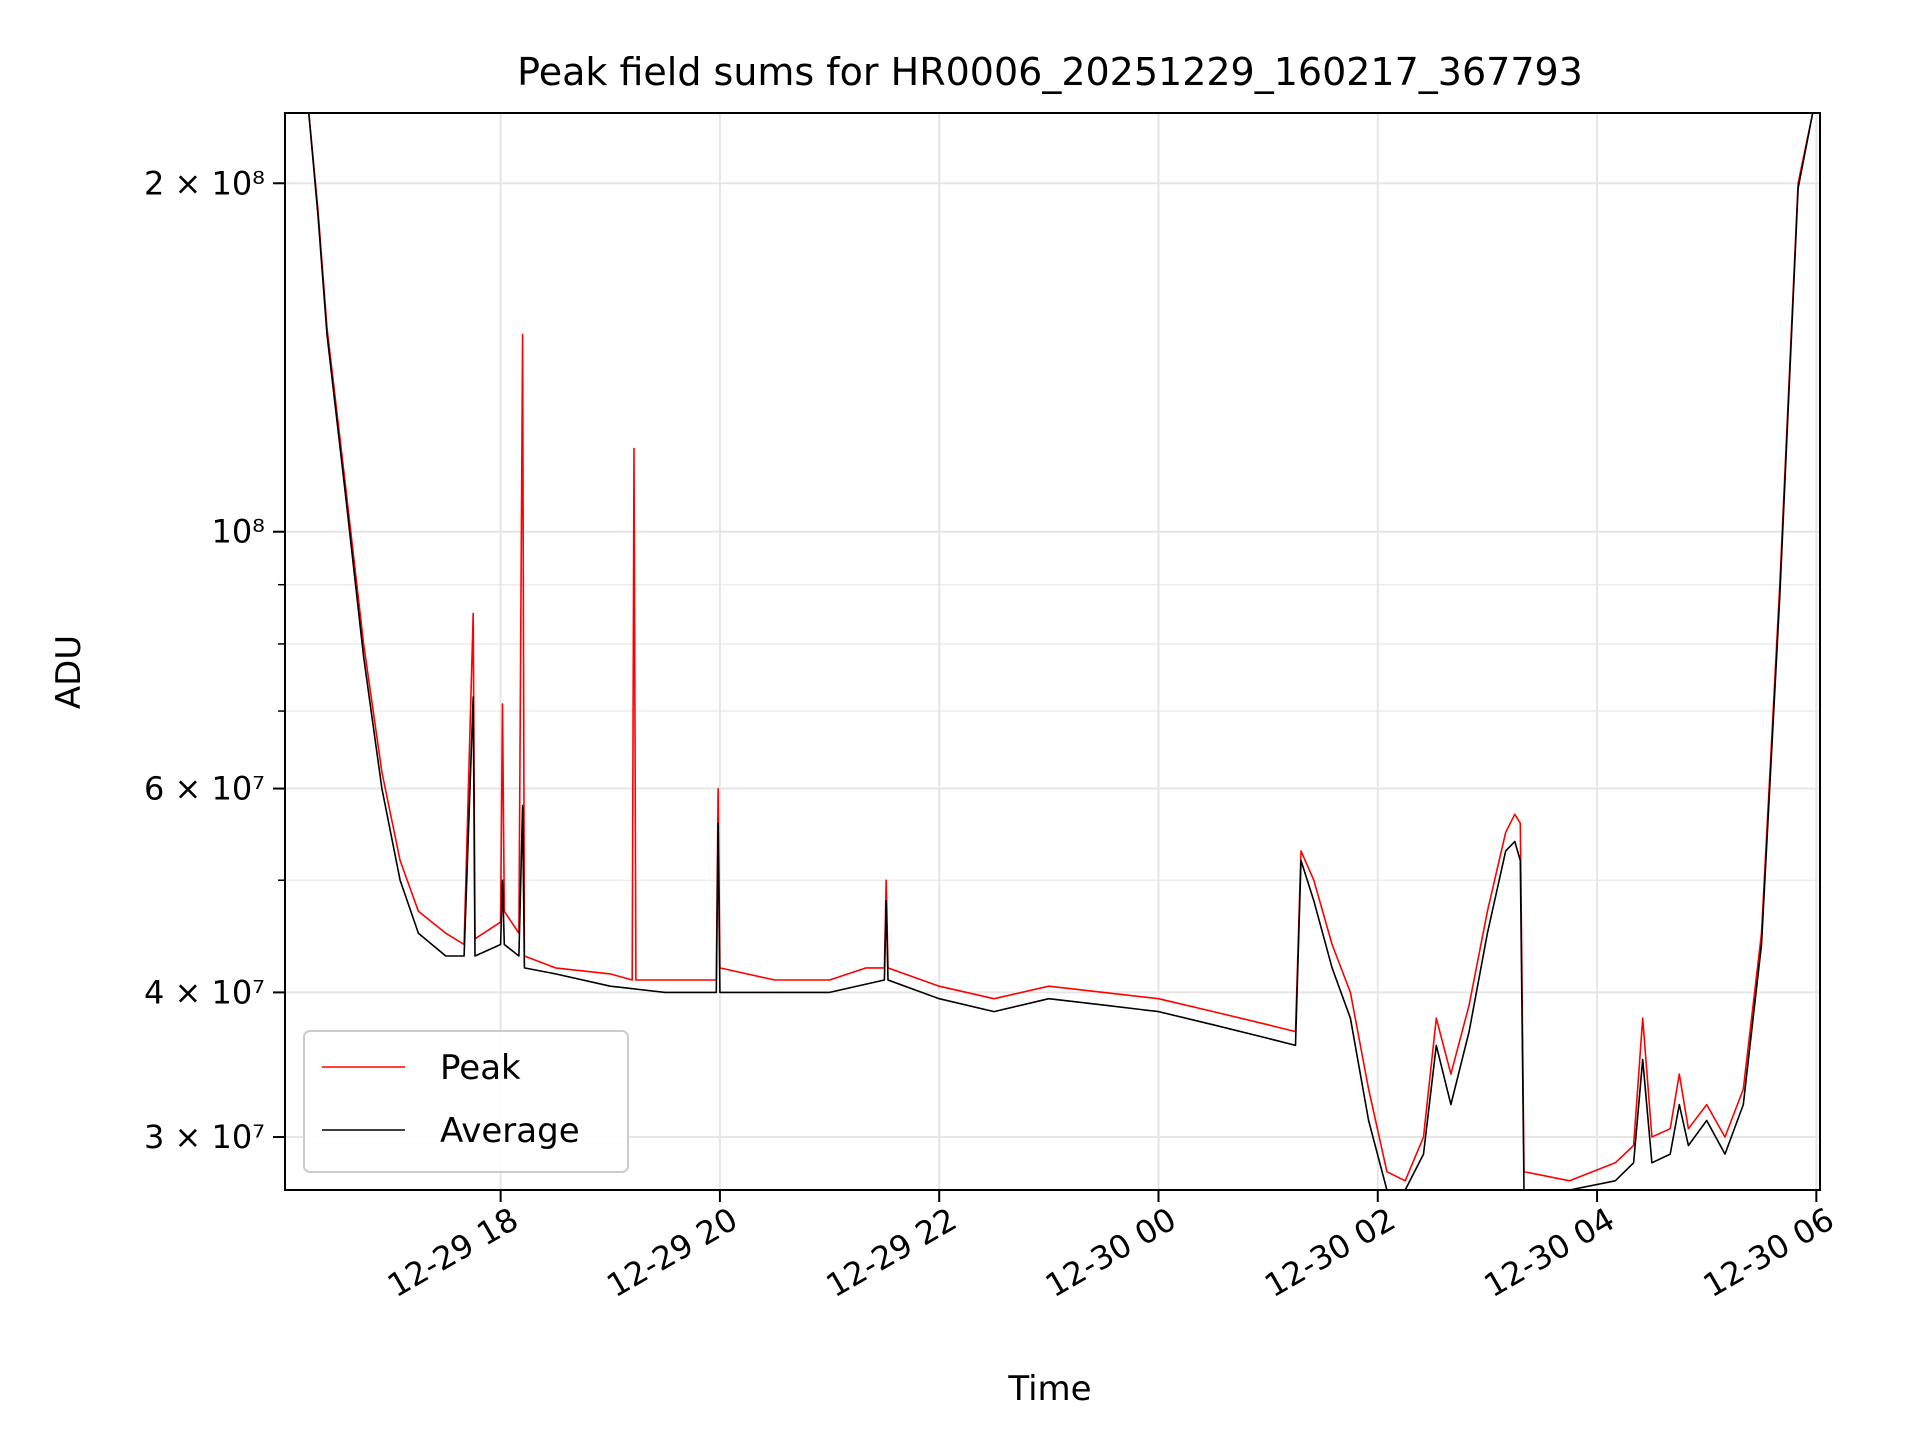 The image size is (1920, 1440). Describe the element at coordinates (204, 789) in the screenshot. I see `y-tick-label: 6 × 10⁷` at that location.